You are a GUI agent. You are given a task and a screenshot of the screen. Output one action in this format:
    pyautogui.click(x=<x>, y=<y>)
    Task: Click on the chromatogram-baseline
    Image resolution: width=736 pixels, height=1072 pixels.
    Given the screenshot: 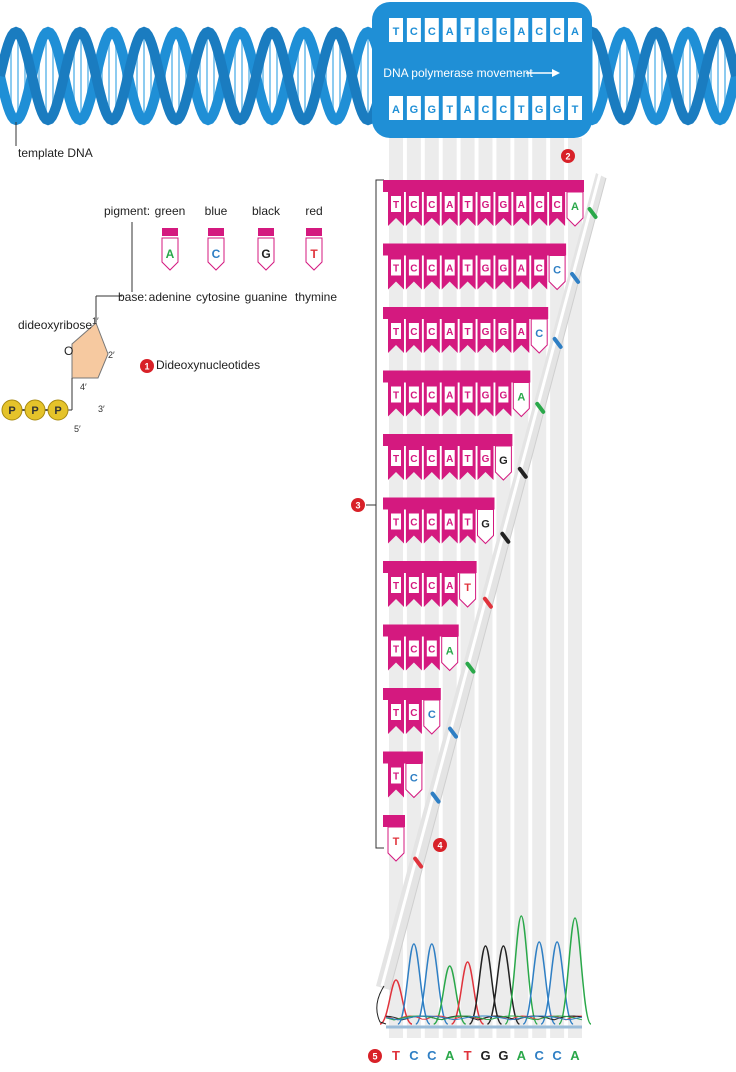 What is the action you would take?
    pyautogui.click(x=484, y=1018)
    